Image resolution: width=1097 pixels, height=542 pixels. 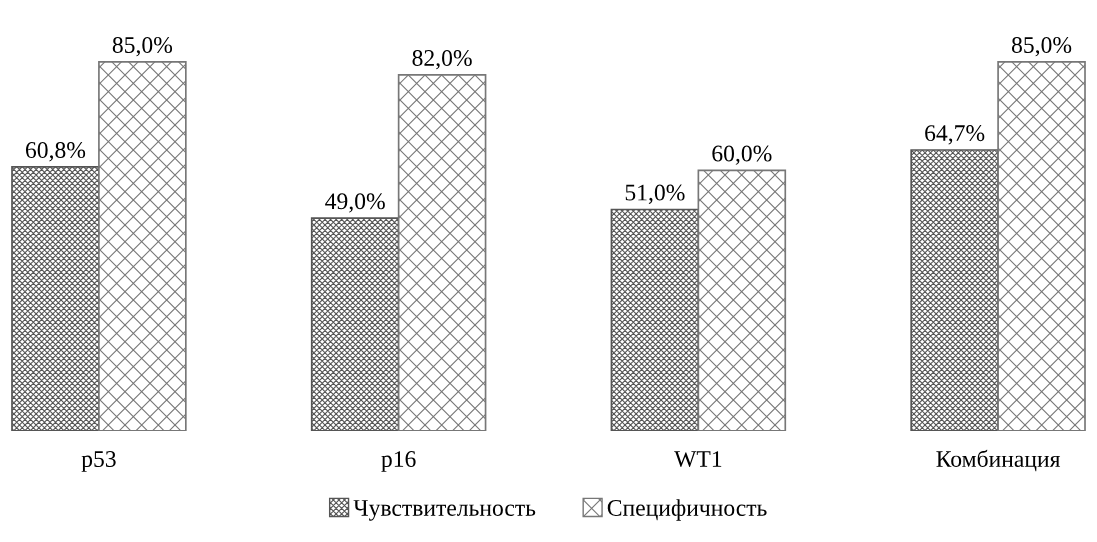 I want to click on data-label: 82,0%, so click(x=442, y=60).